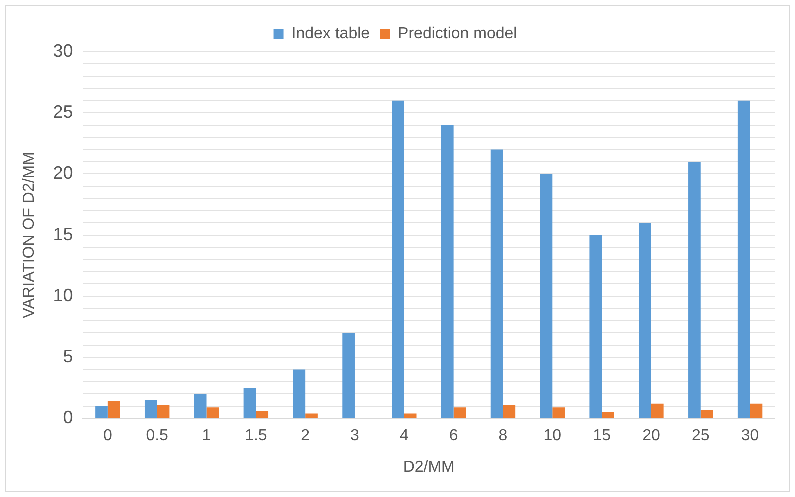  What do you see at coordinates (404, 436) in the screenshot?
I see `x-tick-label: 4` at bounding box center [404, 436].